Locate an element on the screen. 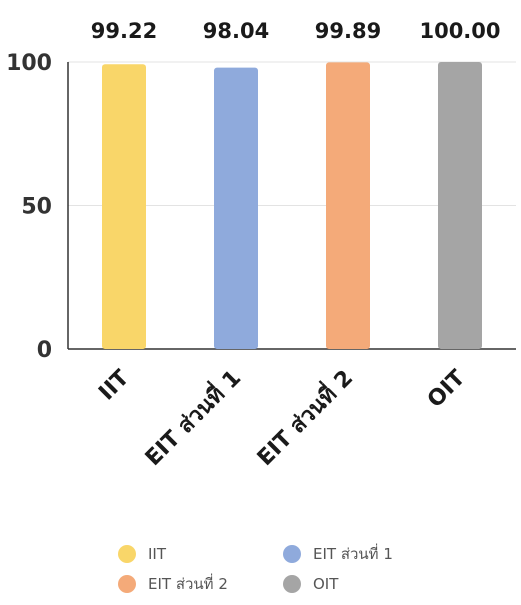 The width and height of the screenshot is (521, 605). x-tick-label: EIT ส่วนที่ 1 is located at coordinates (191, 416).